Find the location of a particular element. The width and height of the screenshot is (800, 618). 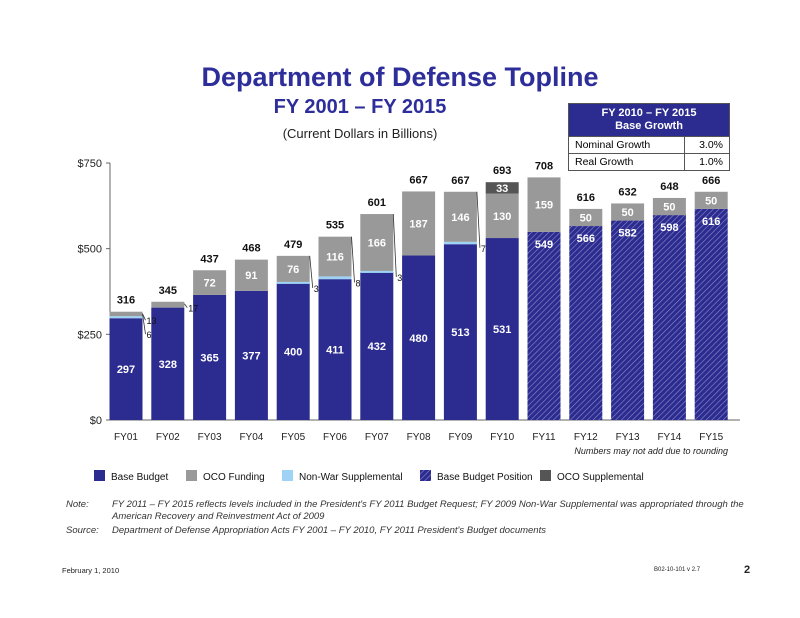

data-label-total: 667 is located at coordinates (460, 181).